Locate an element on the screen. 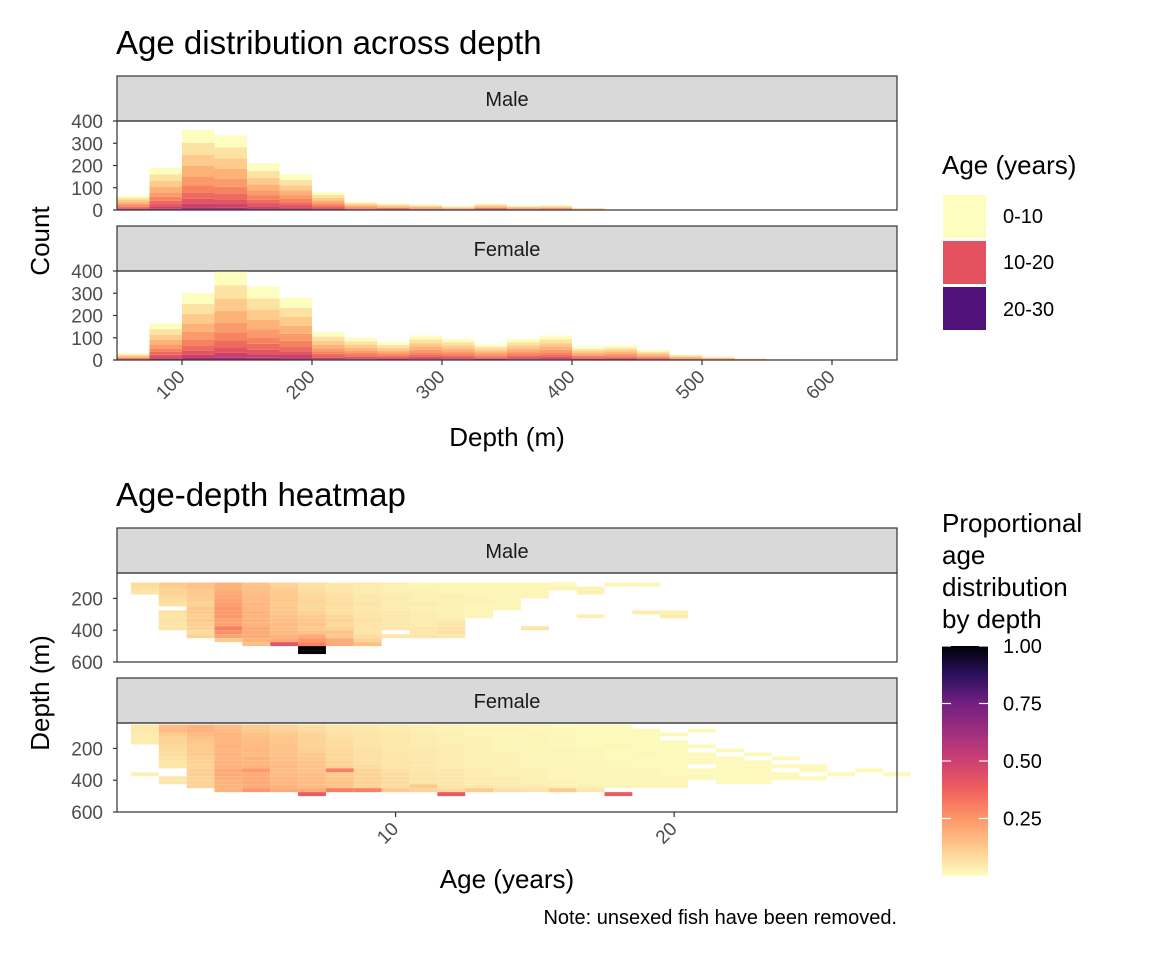  x-tick-label: 400 is located at coordinates (560, 385).